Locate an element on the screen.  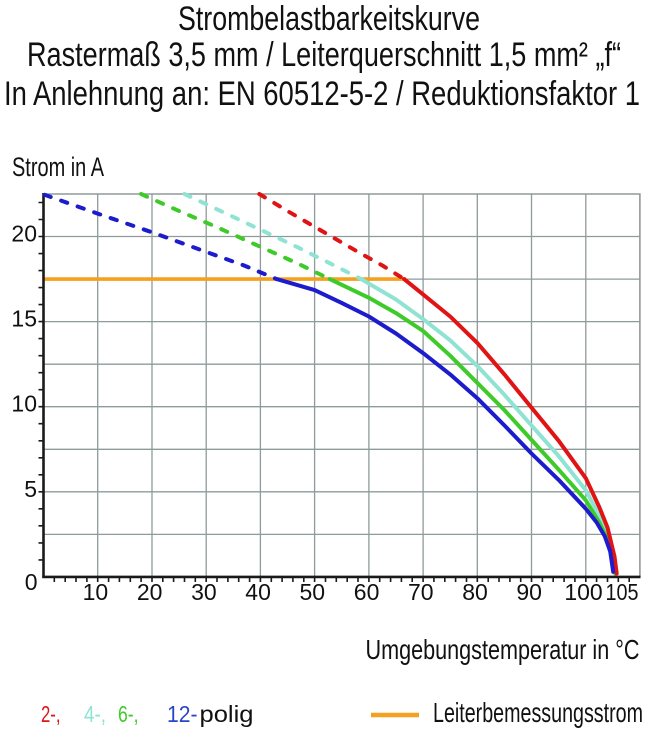
svg-text: Strom in A is located at coordinates (58, 167).